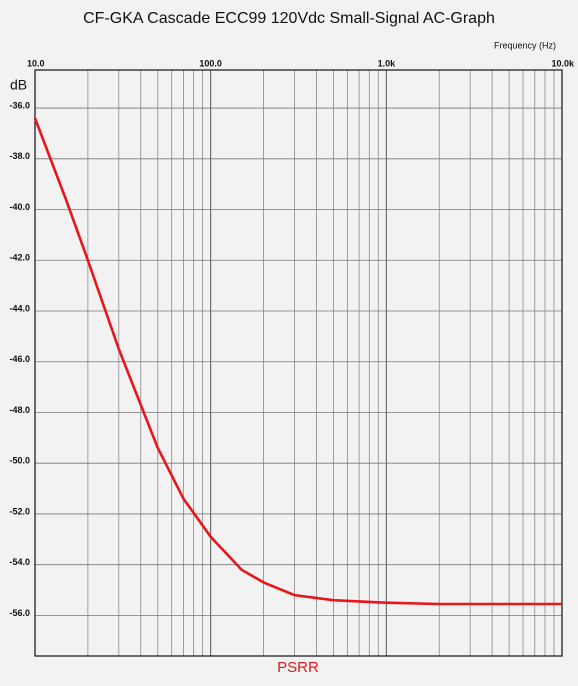 The height and width of the screenshot is (686, 578). I want to click on y-axis-label: dB, so click(18, 85).